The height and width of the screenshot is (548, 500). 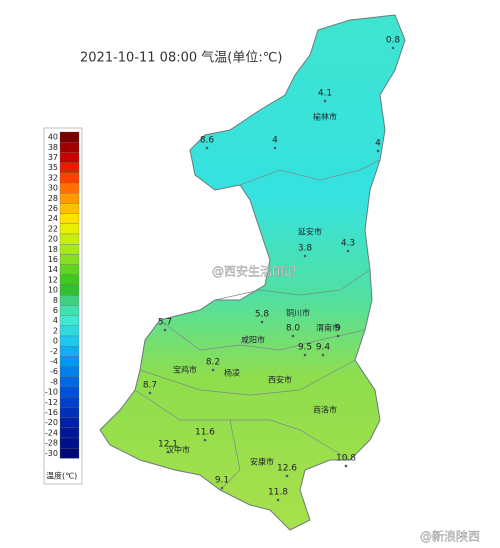 I want to click on legend-label: -4, so click(x=54, y=361).